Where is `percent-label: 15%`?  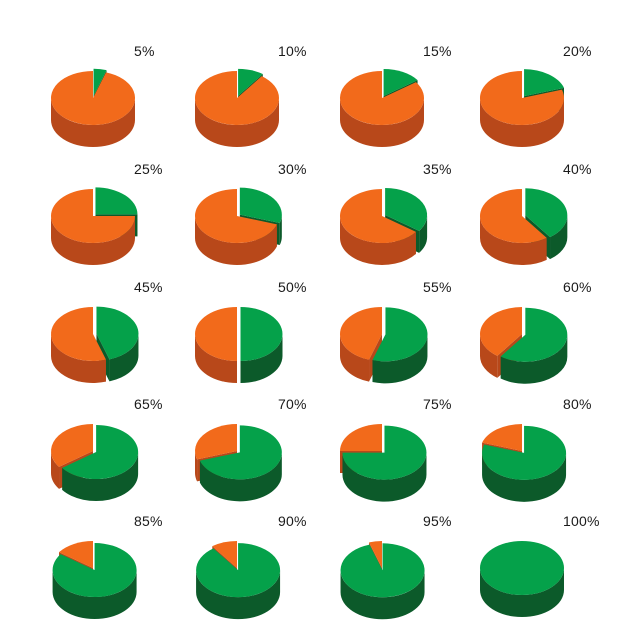 percent-label: 15% is located at coordinates (437, 51).